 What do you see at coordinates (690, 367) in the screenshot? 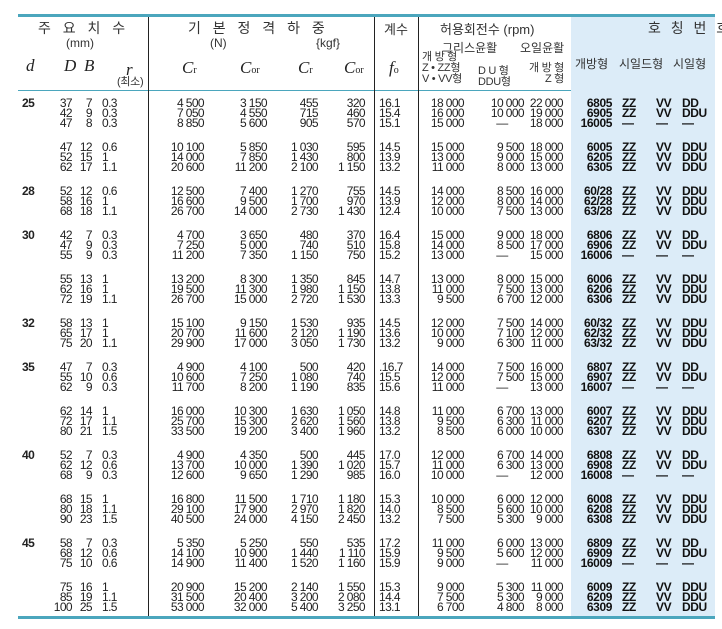
I see `designation-seal-d: DD` at bounding box center [690, 367].